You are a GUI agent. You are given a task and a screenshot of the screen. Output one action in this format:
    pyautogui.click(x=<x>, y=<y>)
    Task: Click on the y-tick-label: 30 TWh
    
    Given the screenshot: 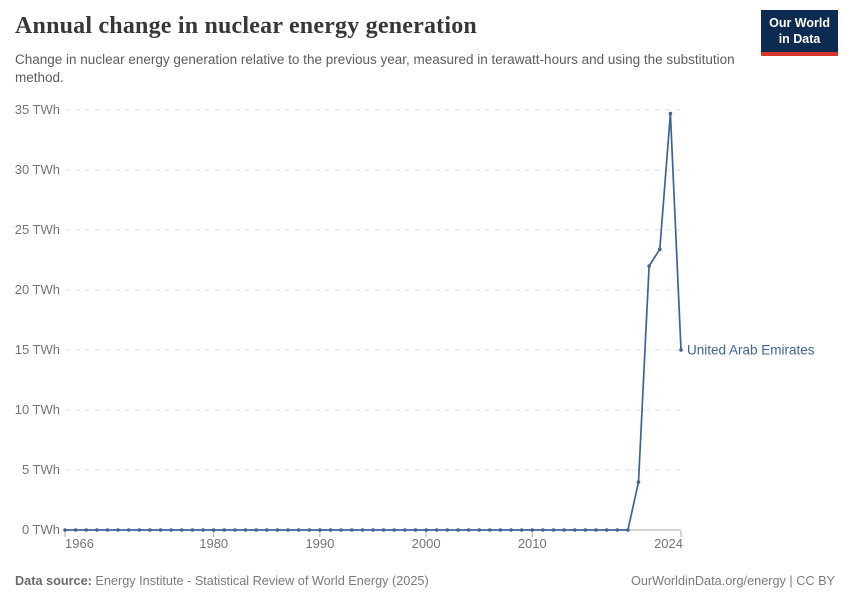 What is the action you would take?
    pyautogui.click(x=37, y=169)
    